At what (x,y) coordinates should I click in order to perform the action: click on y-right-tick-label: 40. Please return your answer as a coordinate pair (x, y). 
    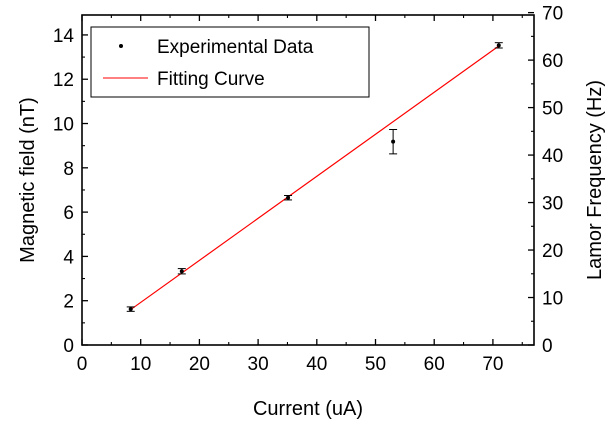
    Looking at the image, I should click on (552, 156).